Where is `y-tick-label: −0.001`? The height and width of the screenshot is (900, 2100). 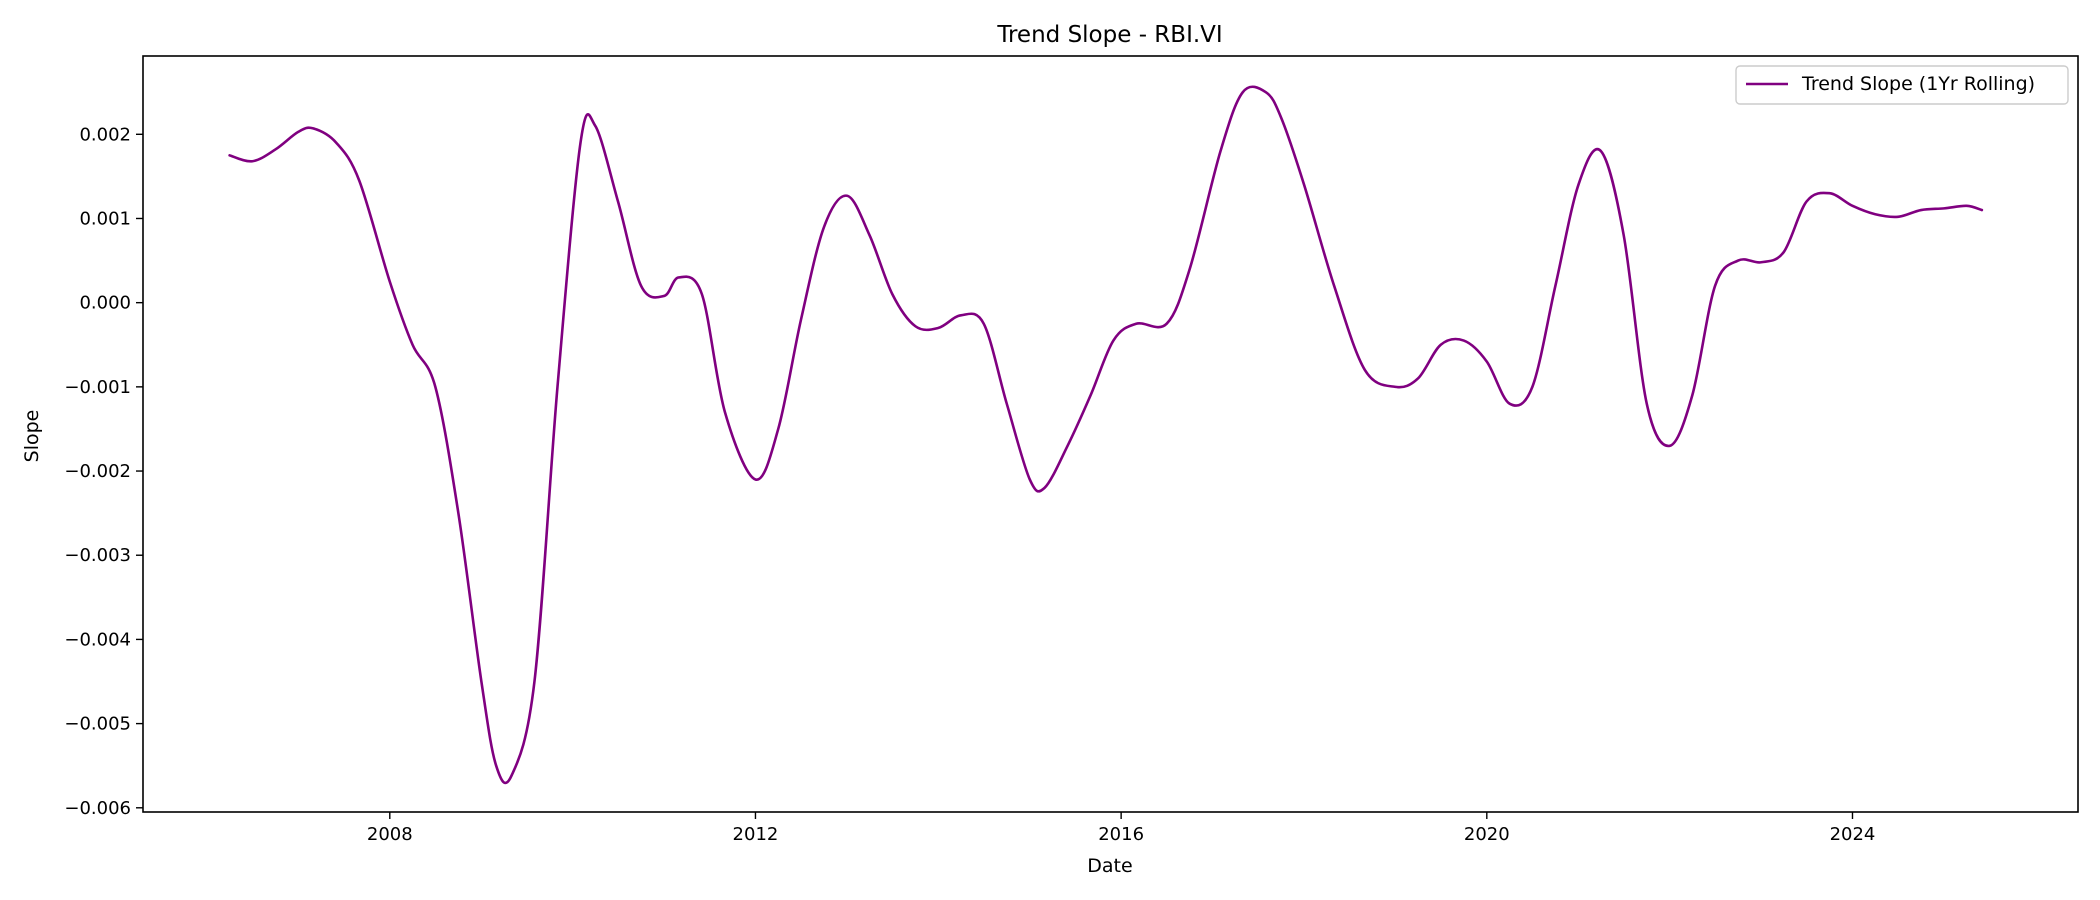
y-tick-label: −0.001 is located at coordinates (97, 387).